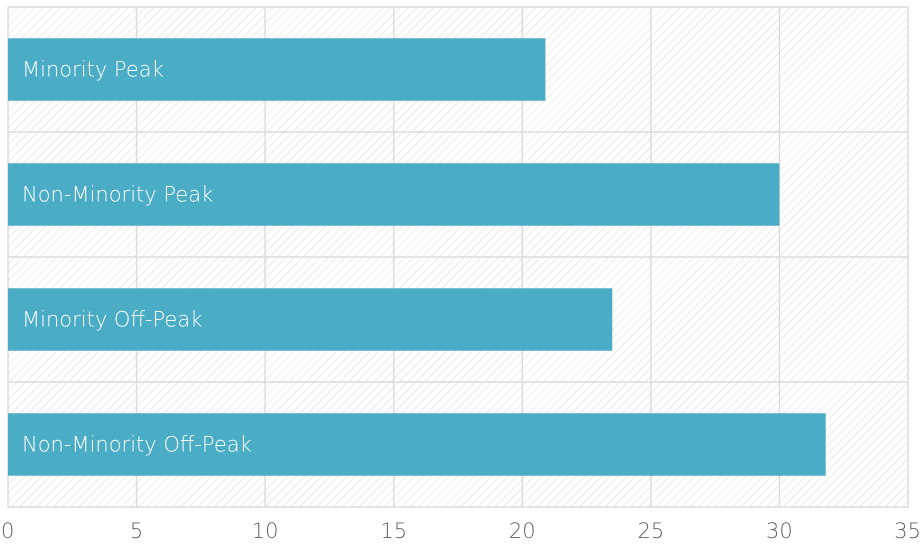  Describe the element at coordinates (117, 195) in the screenshot. I see `bar-label: Non-Minority Peak` at that location.